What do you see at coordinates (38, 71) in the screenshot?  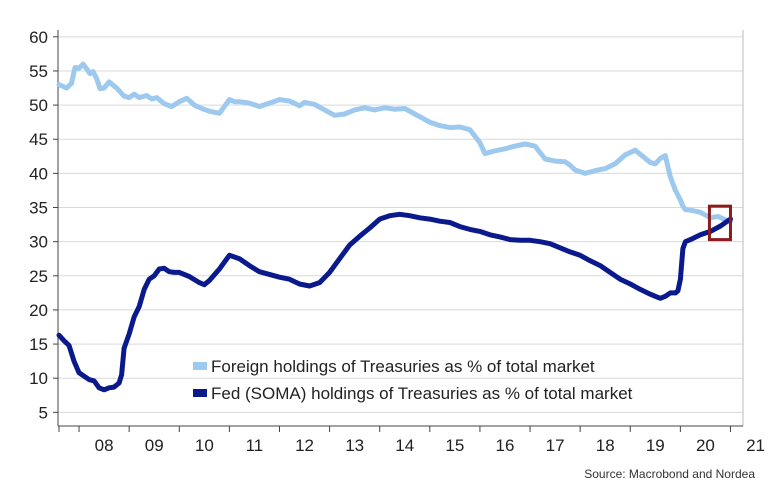 I see `y-tick-label: 55` at bounding box center [38, 71].